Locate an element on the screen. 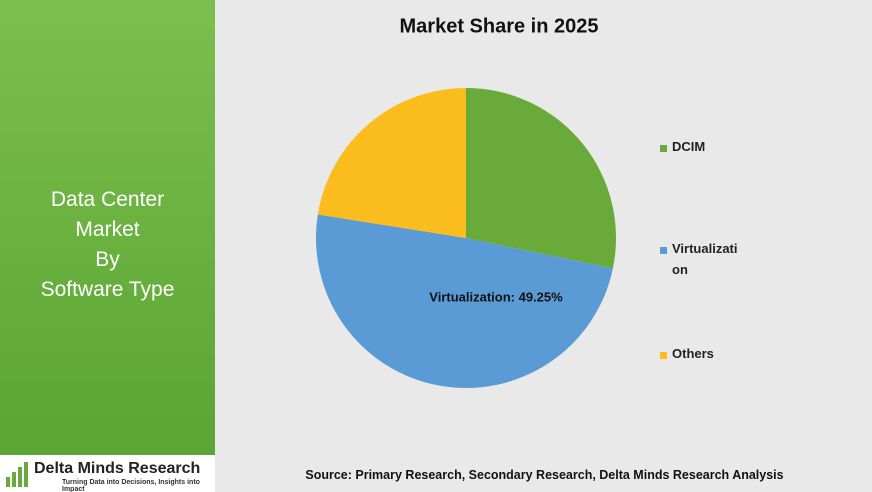  legend-label: Virtualization is located at coordinates (705, 259).